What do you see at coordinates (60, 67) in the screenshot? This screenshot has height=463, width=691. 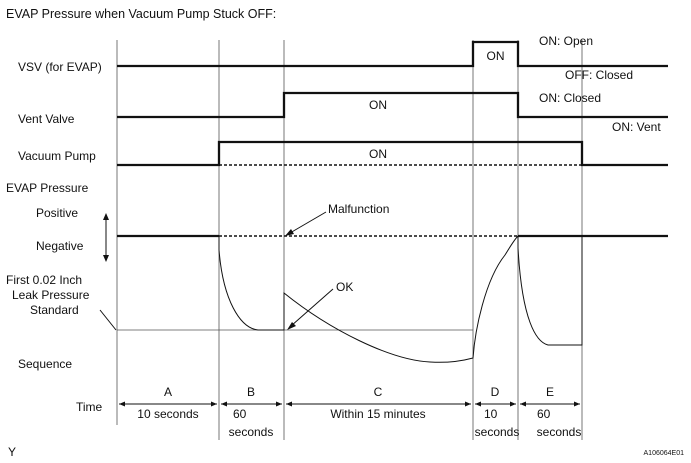 I see `vsv-label: VSV (for EVAP)` at bounding box center [60, 67].